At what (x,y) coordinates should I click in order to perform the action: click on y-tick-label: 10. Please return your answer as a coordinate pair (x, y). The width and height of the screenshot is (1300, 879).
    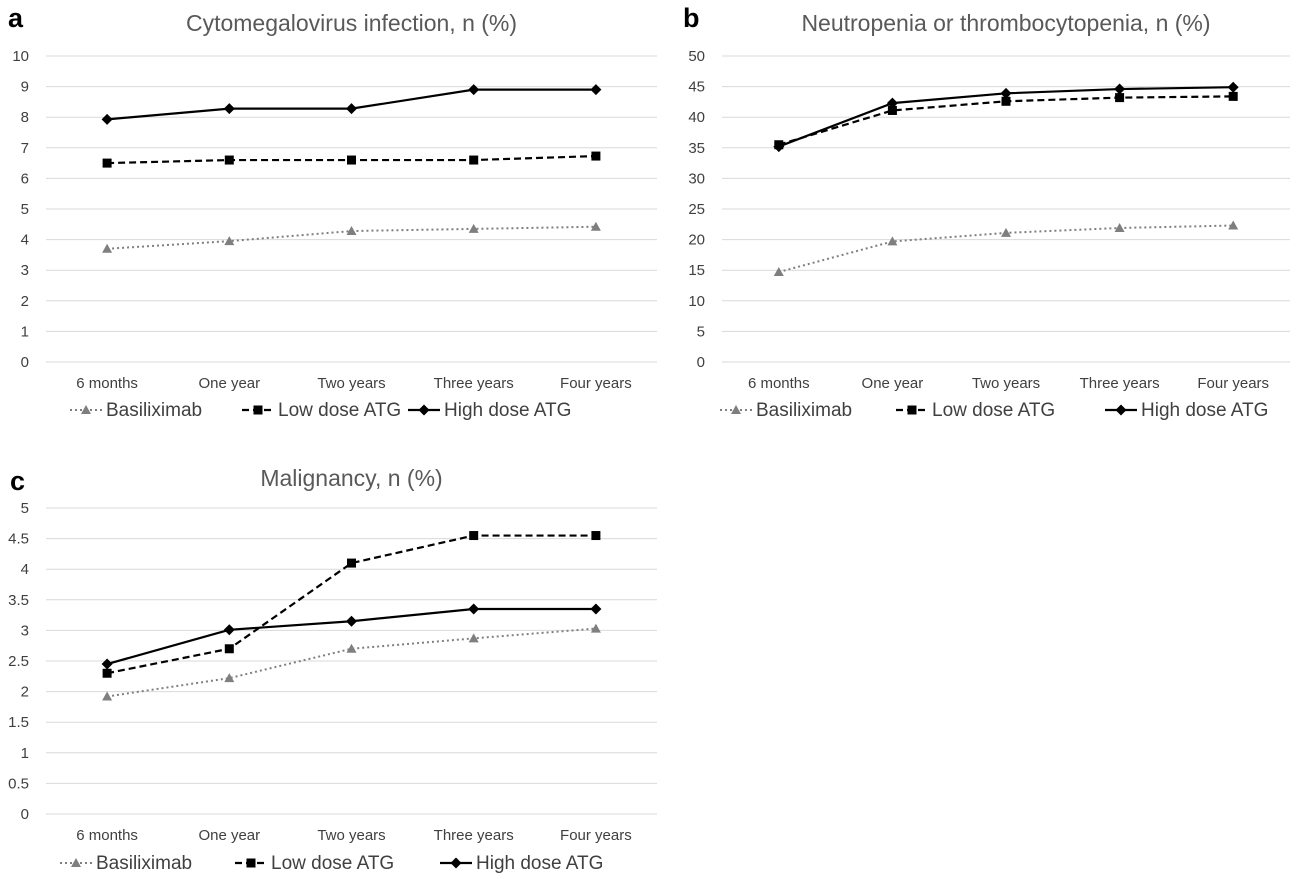
    Looking at the image, I should click on (696, 301).